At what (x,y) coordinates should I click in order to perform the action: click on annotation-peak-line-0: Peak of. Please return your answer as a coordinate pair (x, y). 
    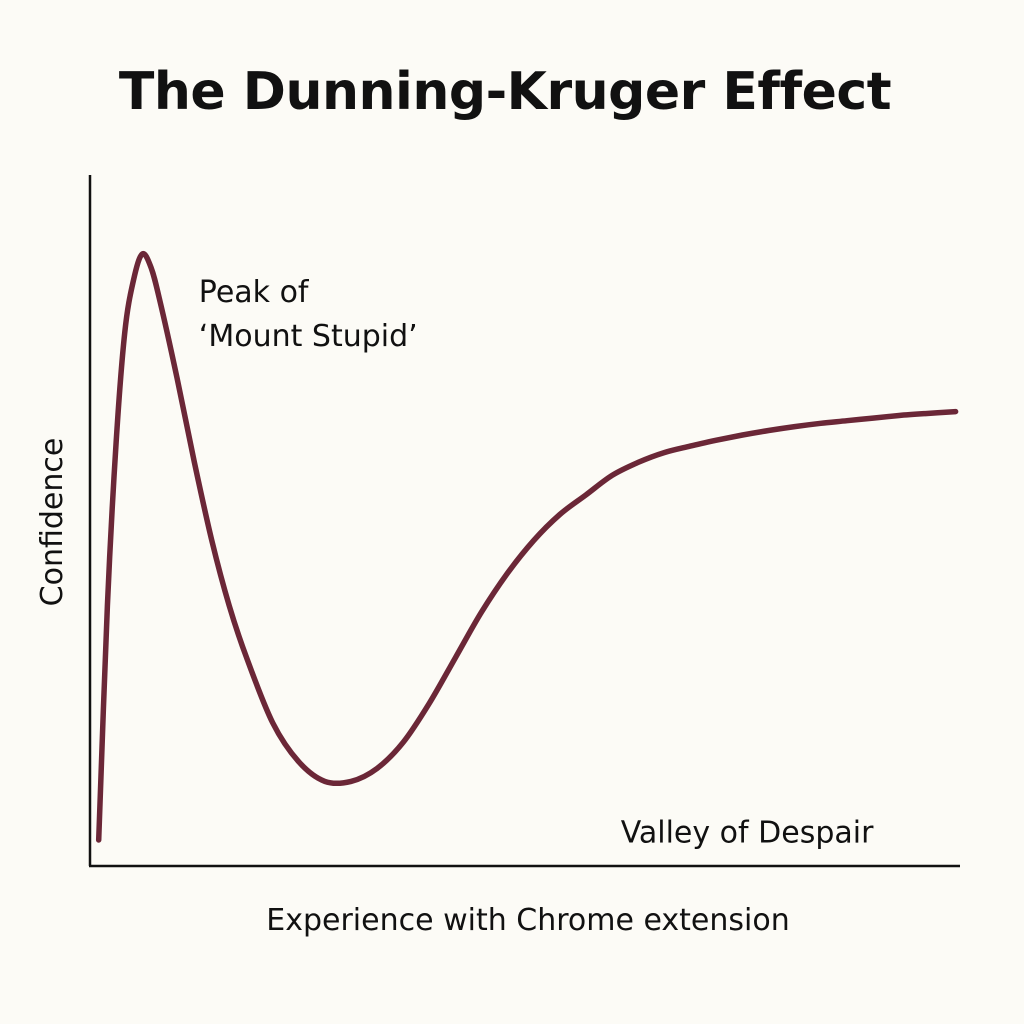
    Looking at the image, I should click on (254, 292).